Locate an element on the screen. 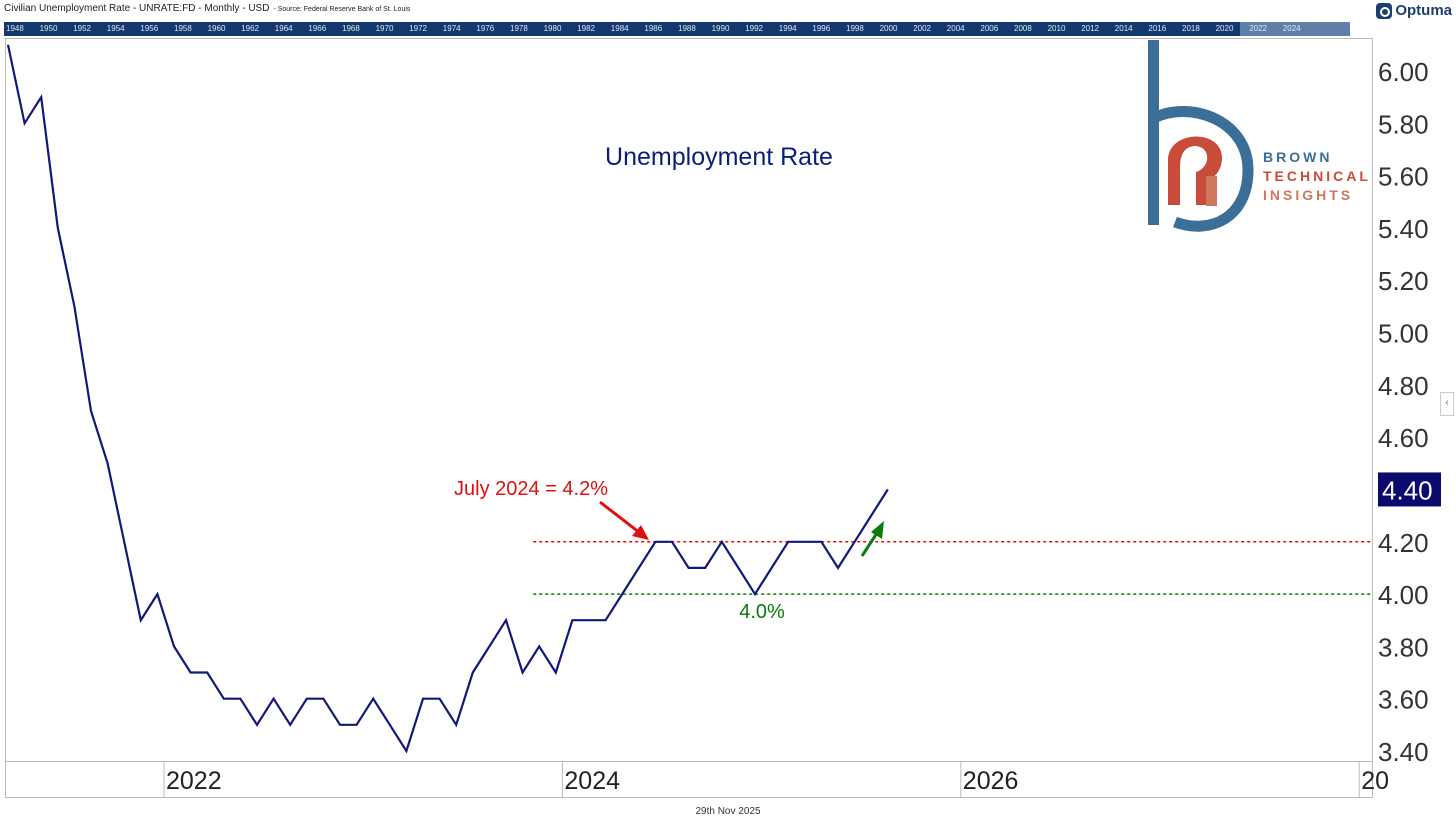  annotation-support-4pct: 4.0% is located at coordinates (762, 612).